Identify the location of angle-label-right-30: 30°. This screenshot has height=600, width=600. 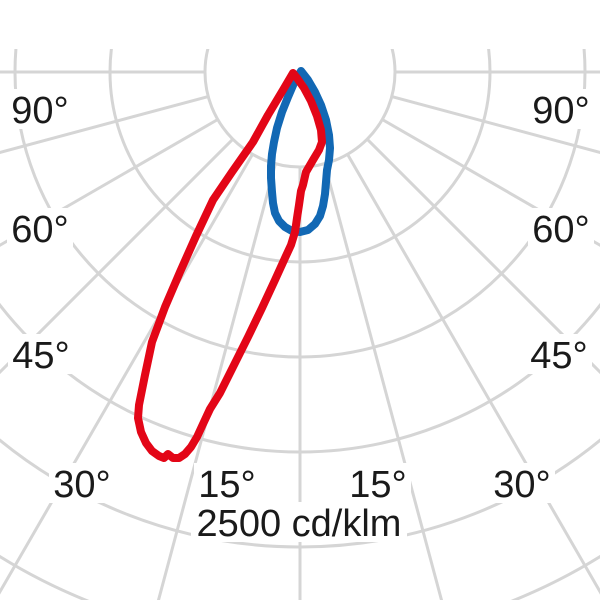
(521, 485).